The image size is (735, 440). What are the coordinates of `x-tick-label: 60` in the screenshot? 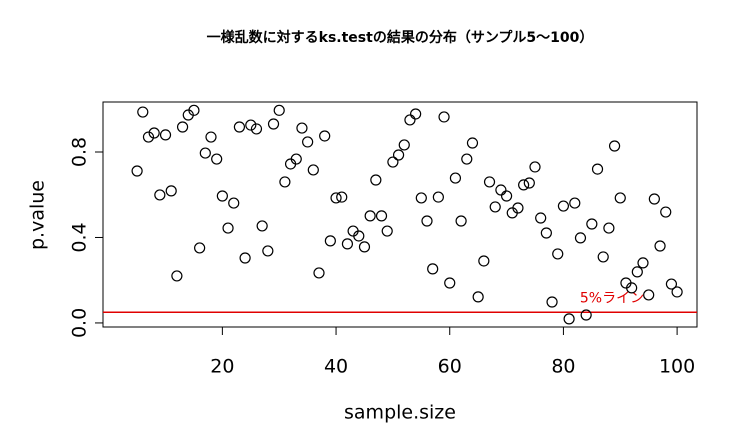 It's located at (450, 367).